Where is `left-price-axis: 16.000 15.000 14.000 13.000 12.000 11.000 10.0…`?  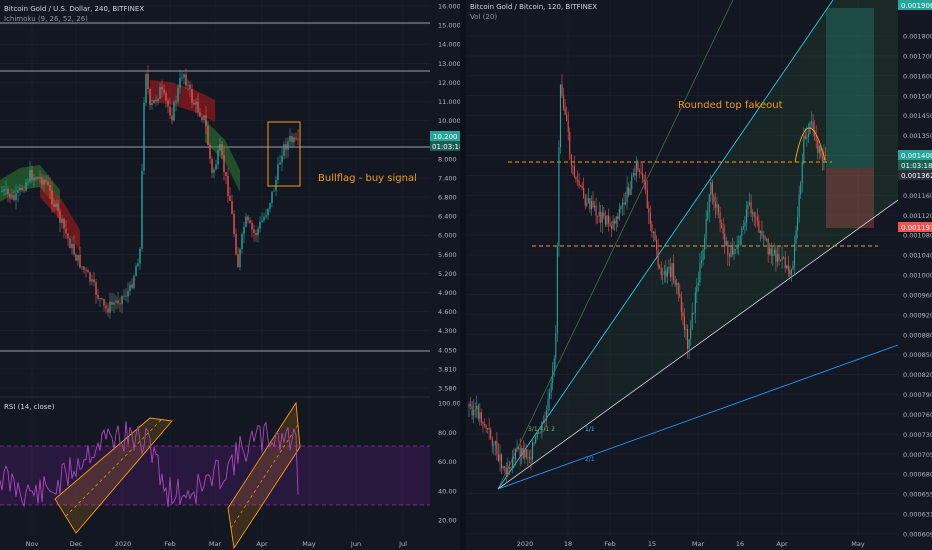
left-price-axis: 16.000 15.000 14.000 13.000 12.000 11.000 10.0… is located at coordinates (449, 198).